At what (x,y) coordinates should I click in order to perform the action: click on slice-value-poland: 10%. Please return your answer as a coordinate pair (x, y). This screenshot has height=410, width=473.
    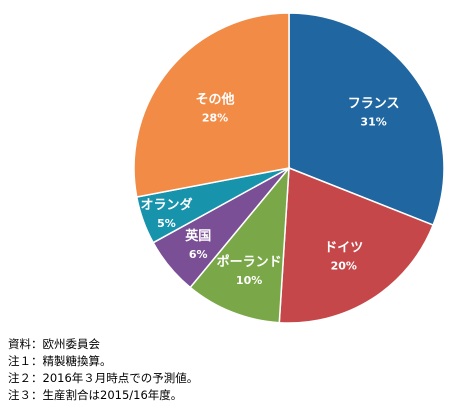
    Looking at the image, I should click on (249, 280).